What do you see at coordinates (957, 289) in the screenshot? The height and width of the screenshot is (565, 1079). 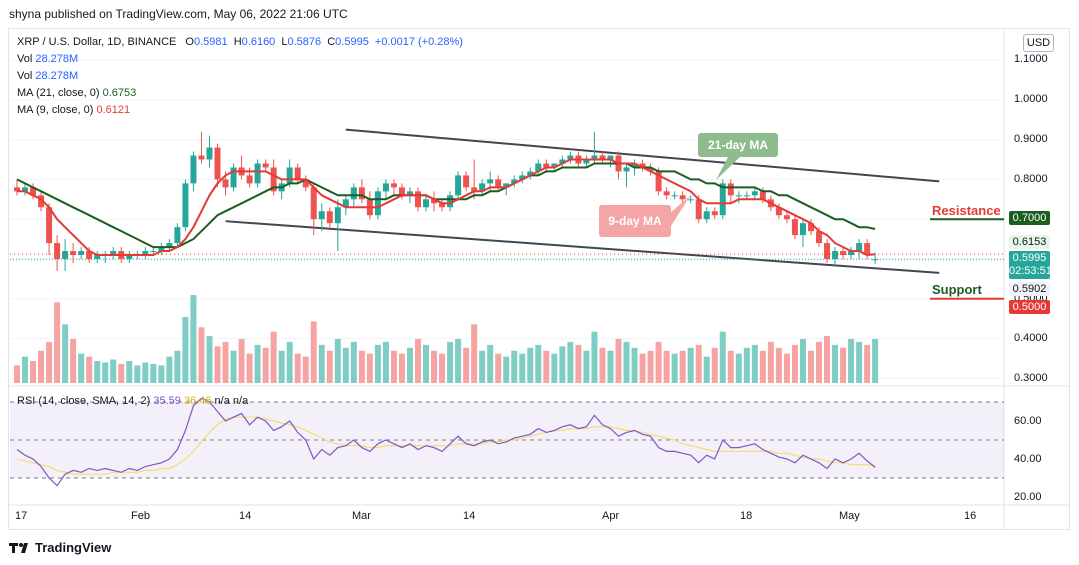 I see `support-label: Support` at bounding box center [957, 289].